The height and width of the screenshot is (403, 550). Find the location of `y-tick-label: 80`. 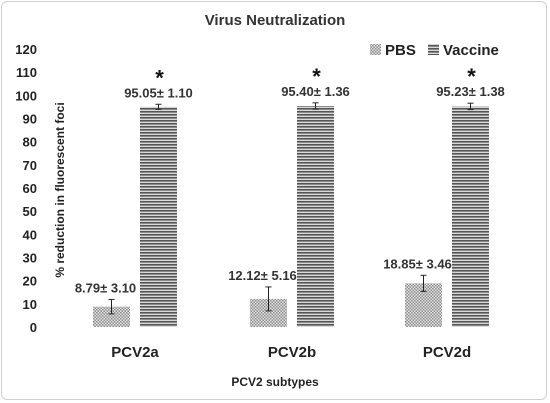

y-tick-label: 80 is located at coordinates (30, 142).